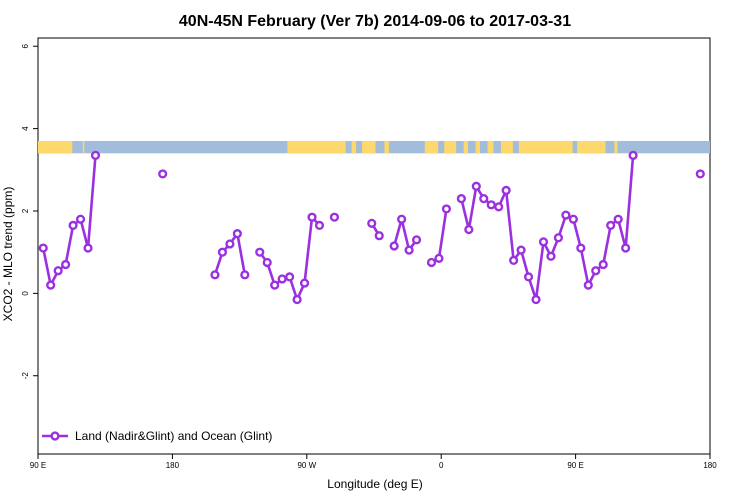 This screenshot has height=500, width=750. I want to click on legend: Land (Nadir&Glint) and Ocean (Glint), so click(157, 436).